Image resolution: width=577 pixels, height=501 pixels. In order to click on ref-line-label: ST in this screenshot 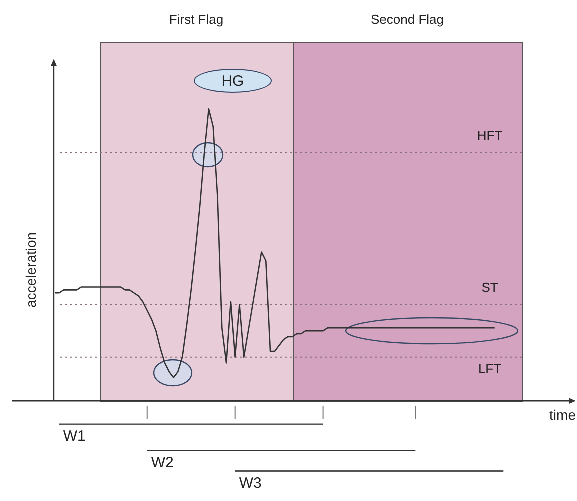, I will do `click(490, 287)`.